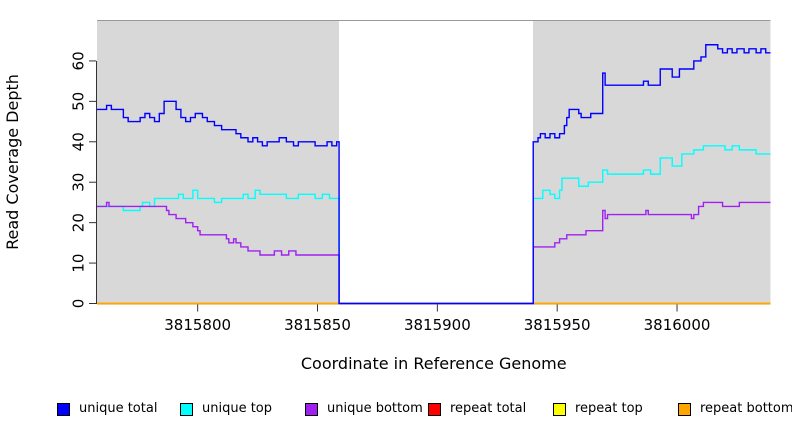 The image size is (792, 432). Describe the element at coordinates (79, 304) in the screenshot. I see `y-tick-label: 0` at that location.